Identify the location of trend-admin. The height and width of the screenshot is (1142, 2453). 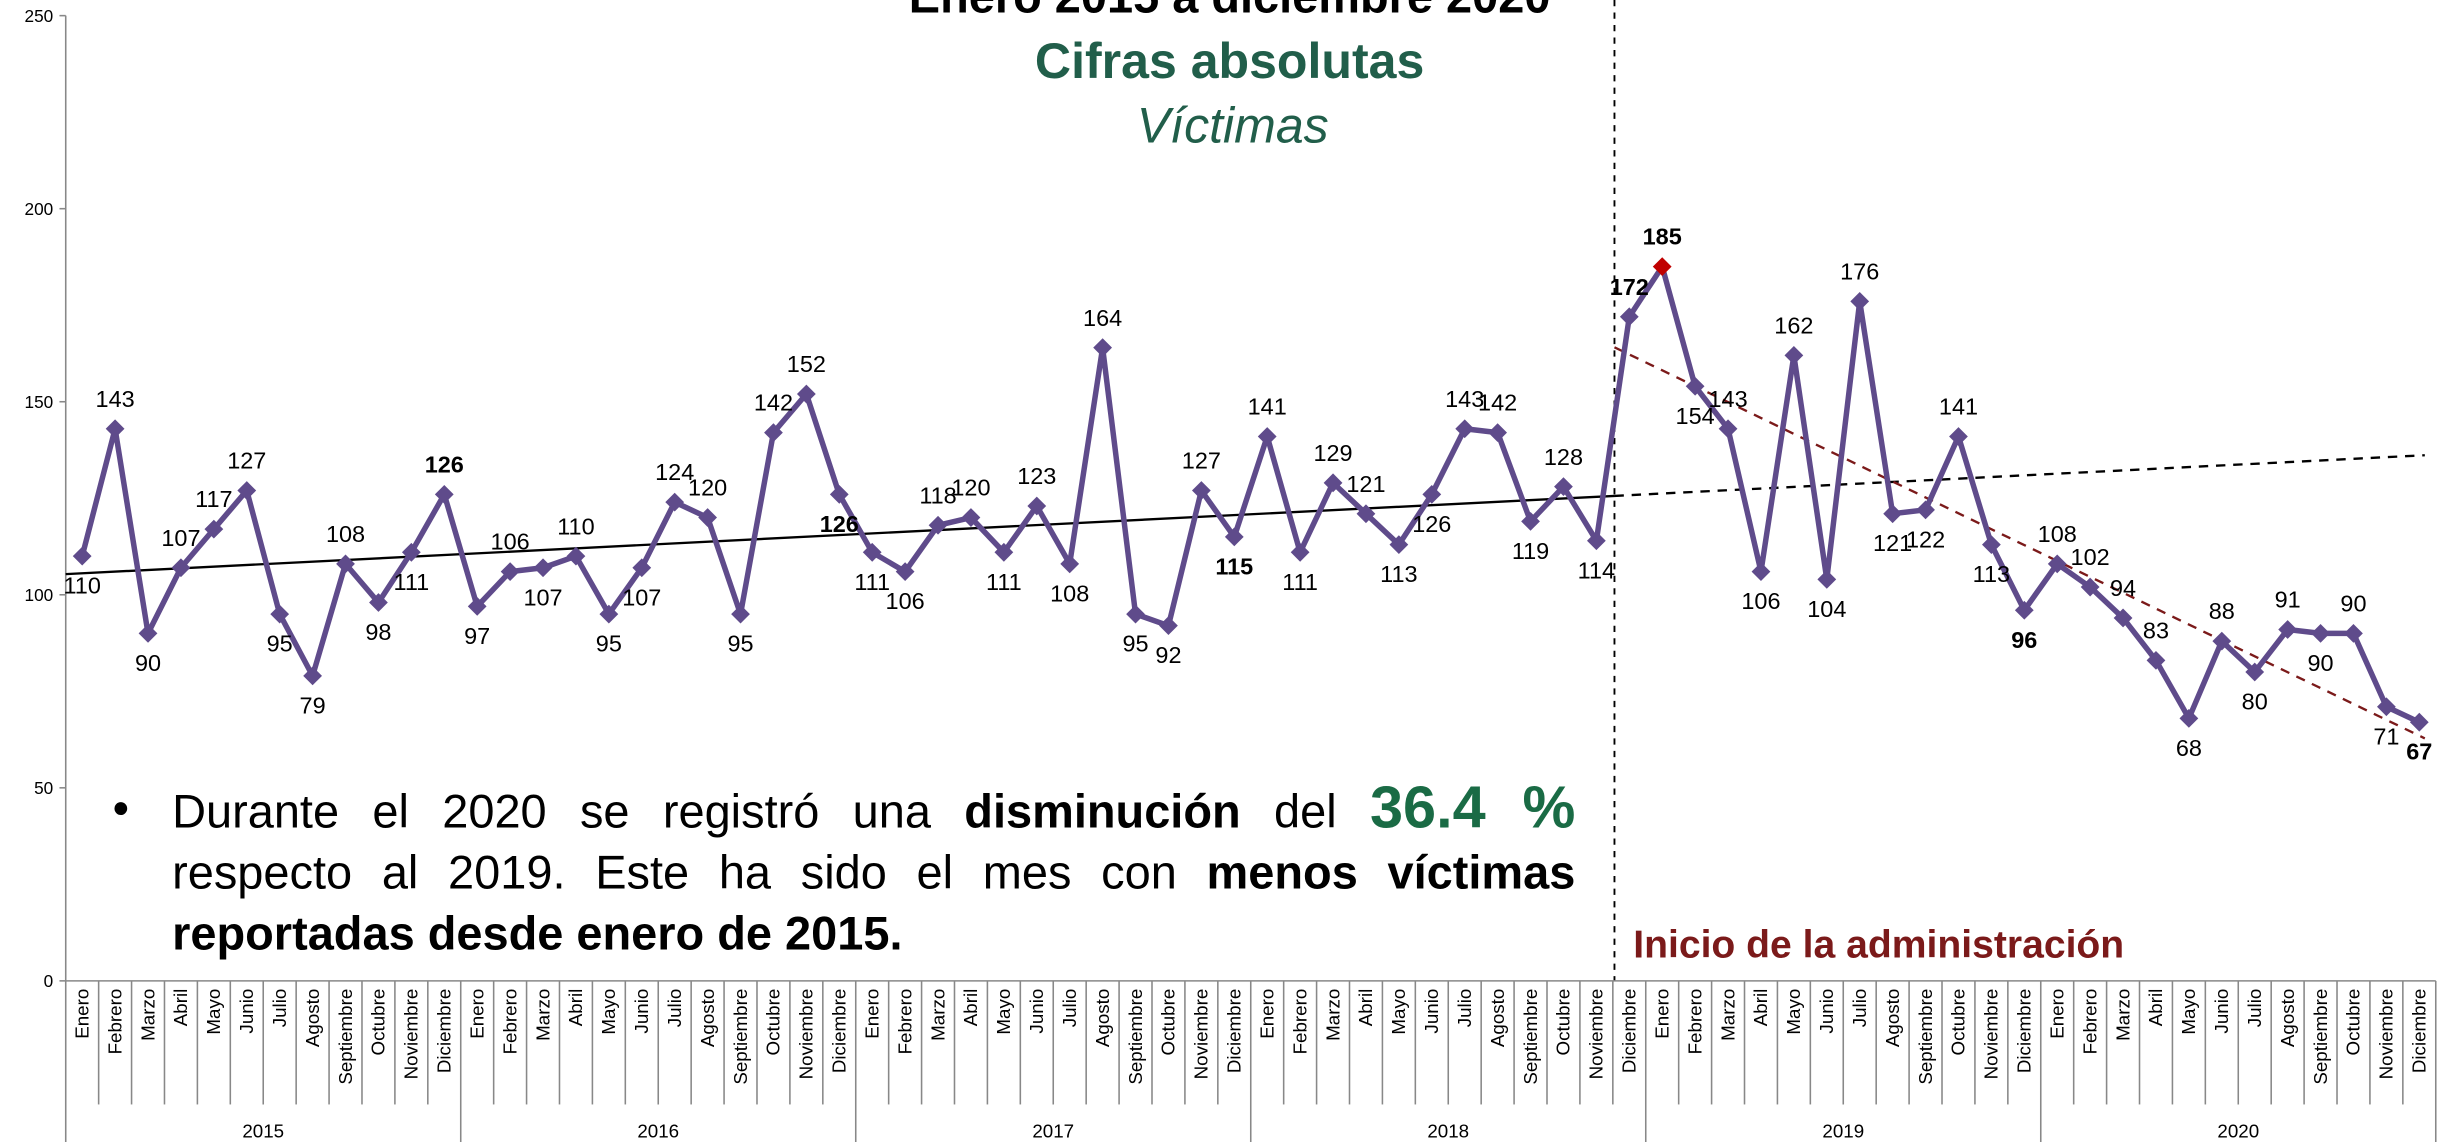
(2019, 543).